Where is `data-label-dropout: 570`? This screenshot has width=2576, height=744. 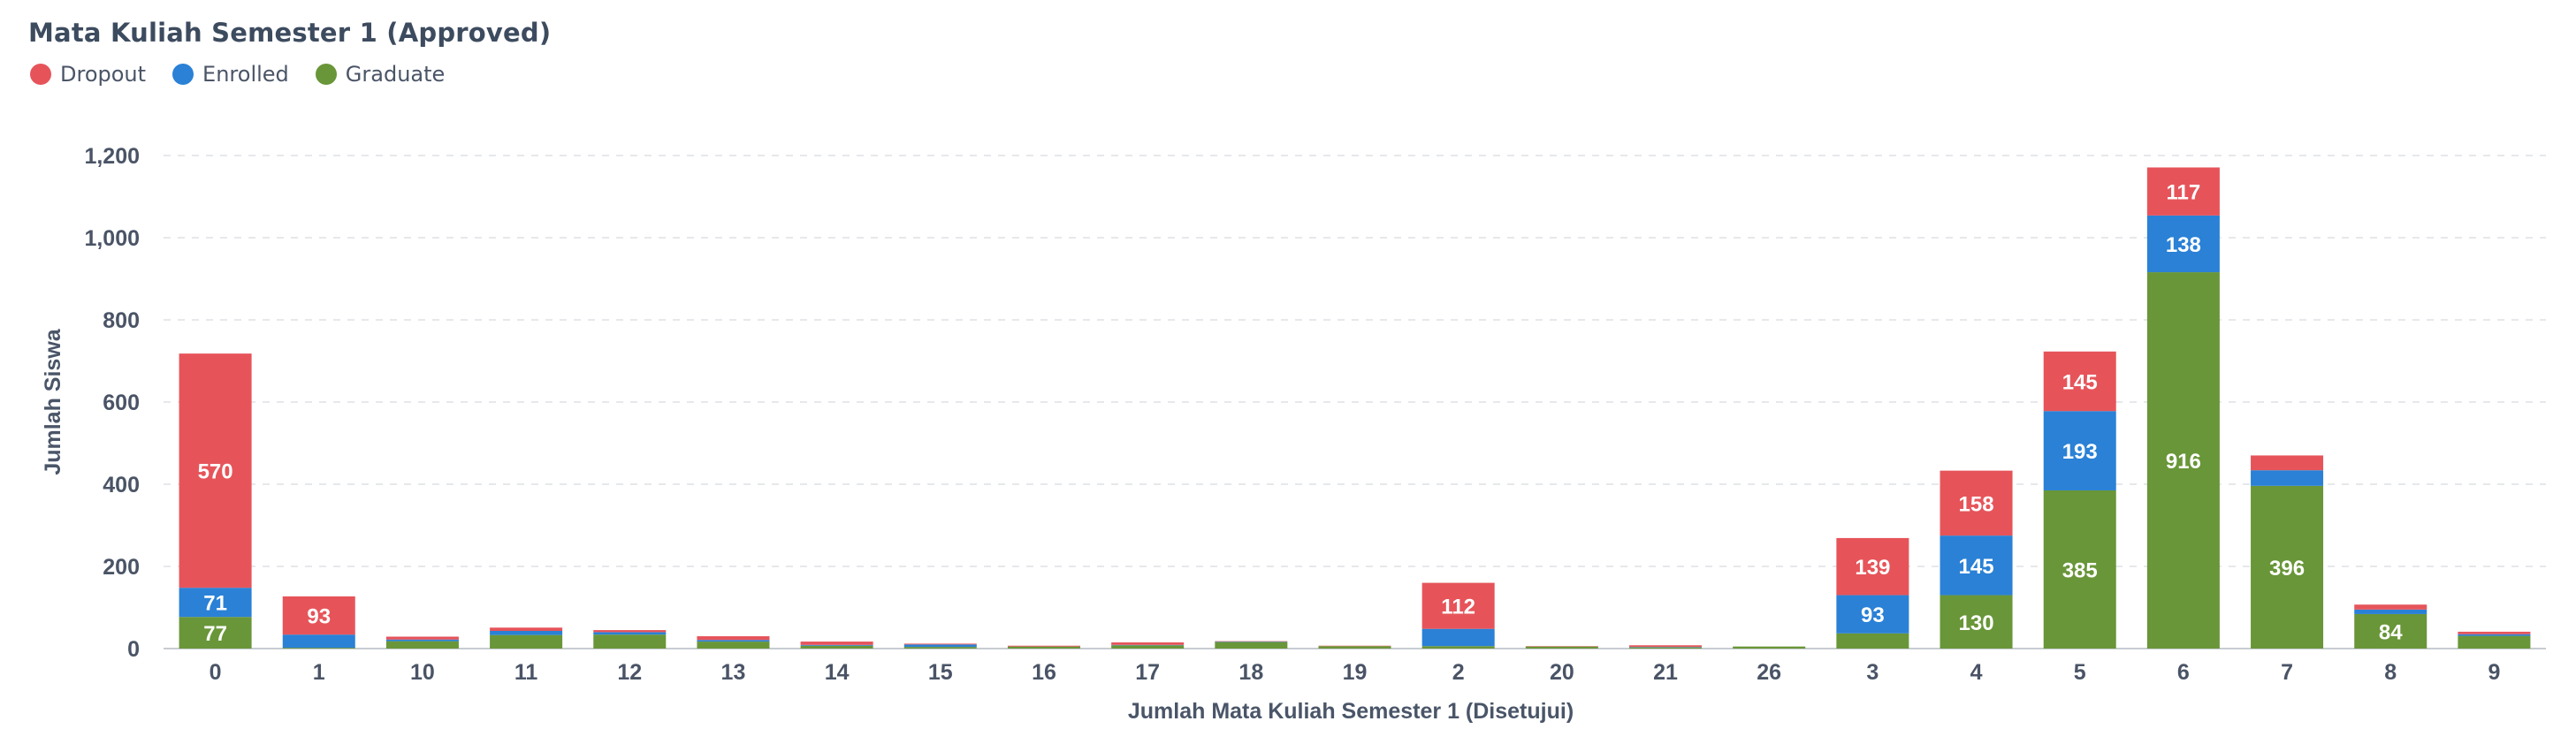 data-label-dropout: 570 is located at coordinates (215, 472).